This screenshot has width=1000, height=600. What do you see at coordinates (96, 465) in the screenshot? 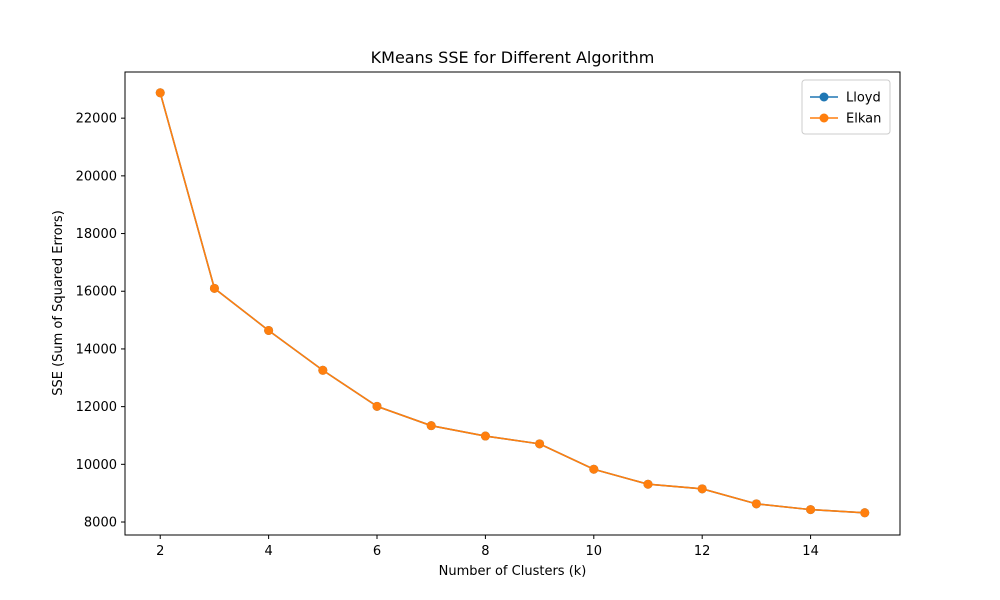
I see `y-tick-label: 10000` at bounding box center [96, 465].